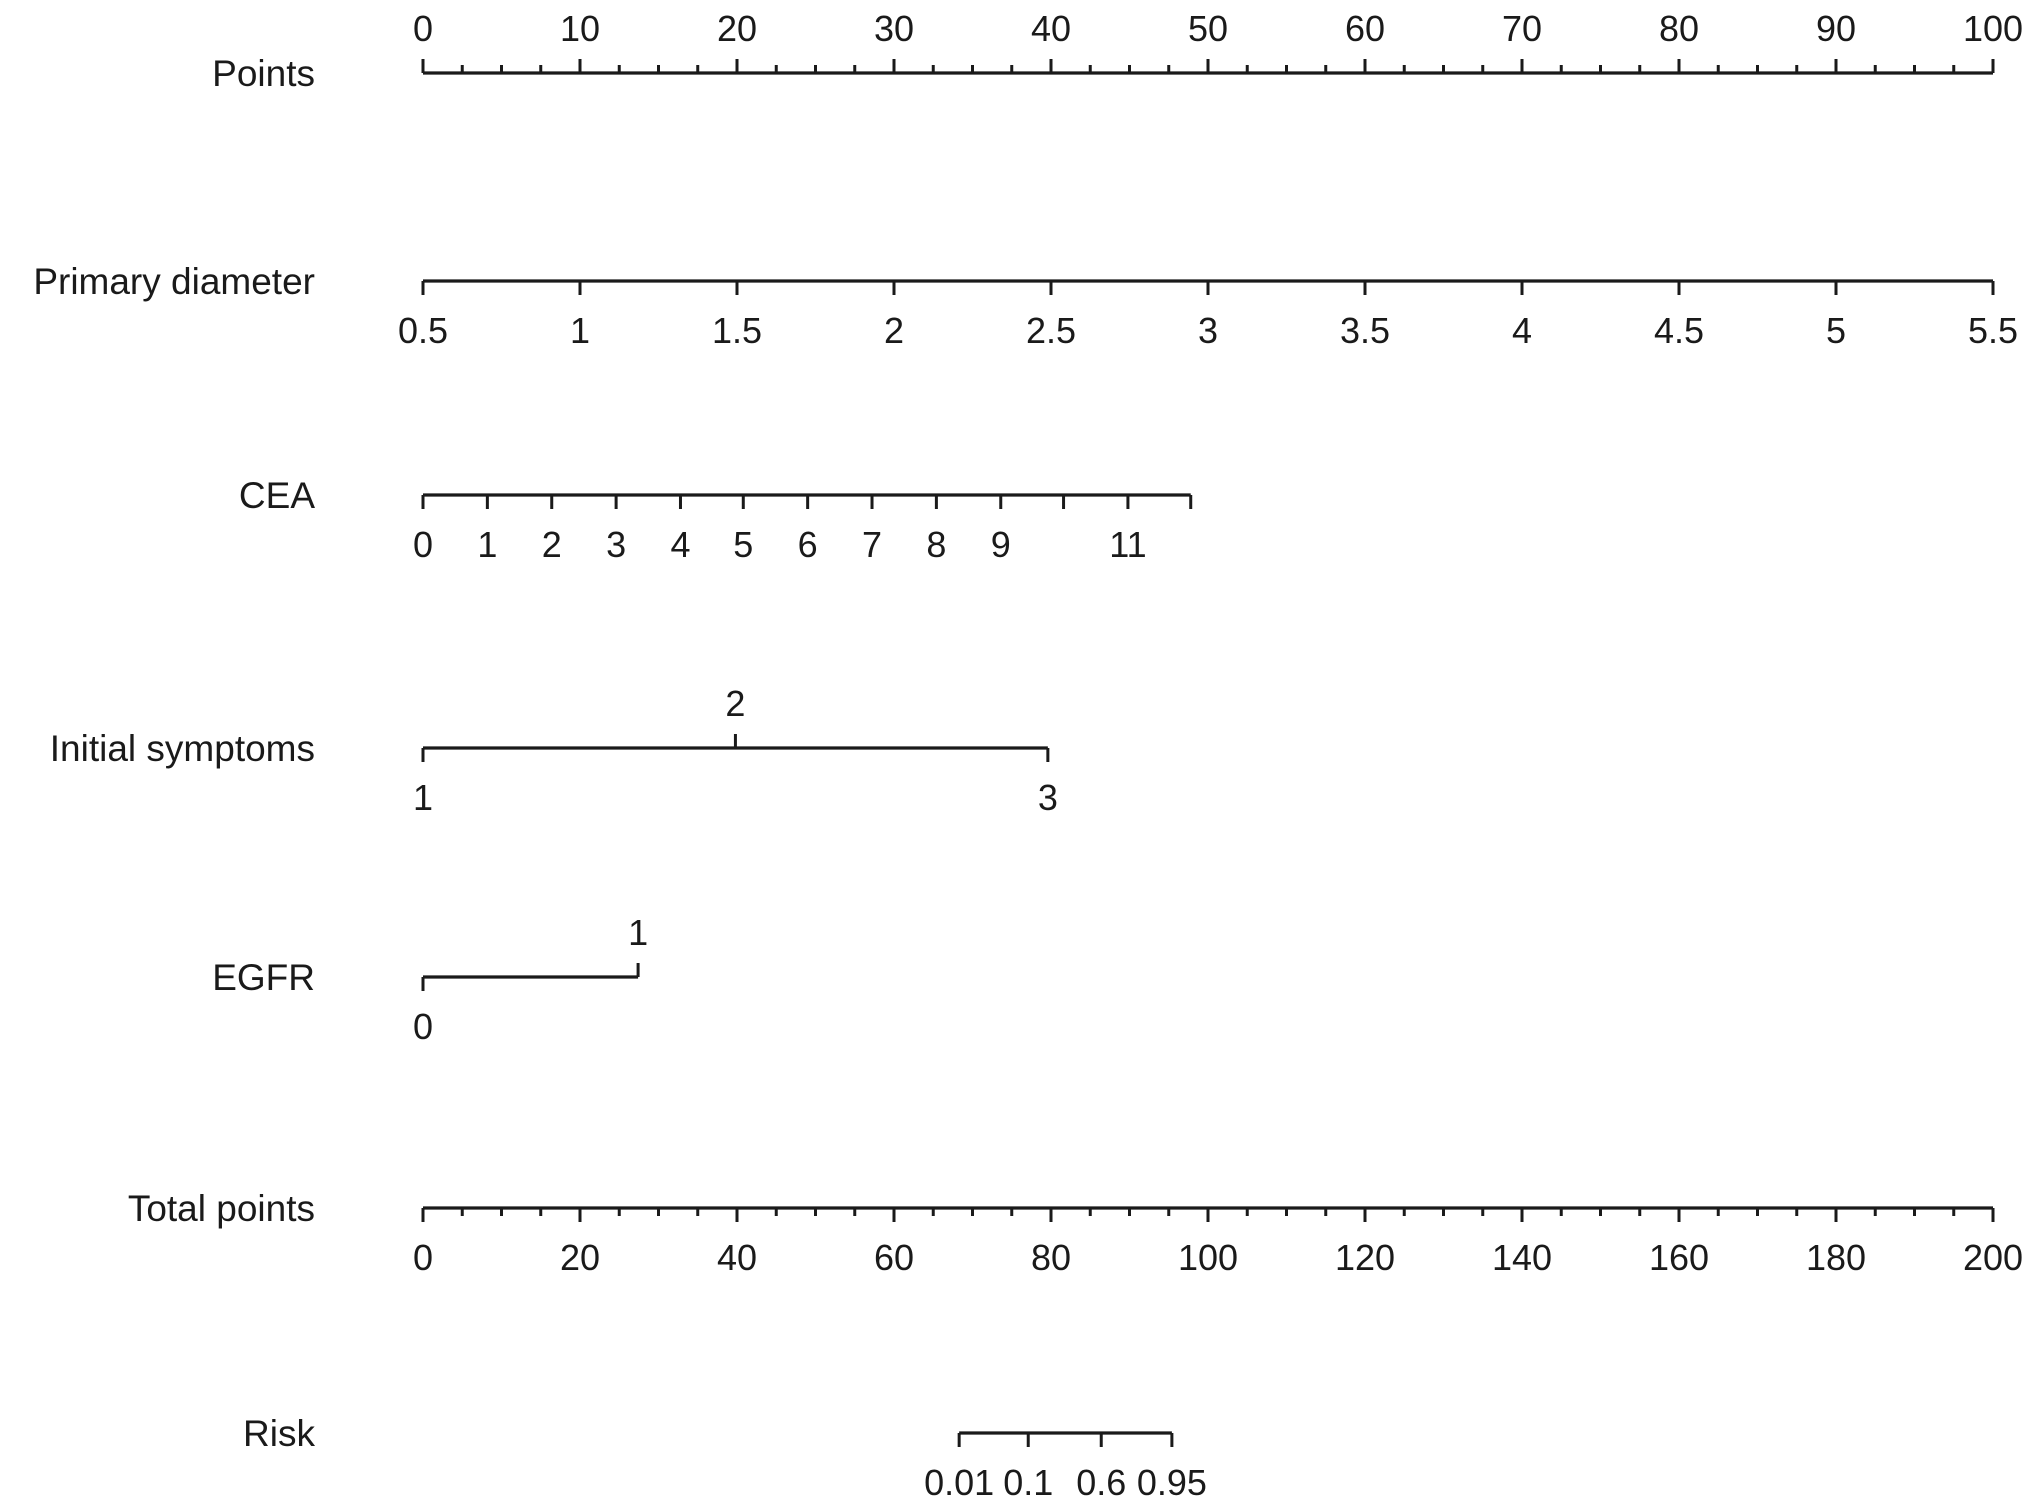 This screenshot has width=2032, height=1509. I want to click on row-label-total-points: Total points, so click(221, 1208).